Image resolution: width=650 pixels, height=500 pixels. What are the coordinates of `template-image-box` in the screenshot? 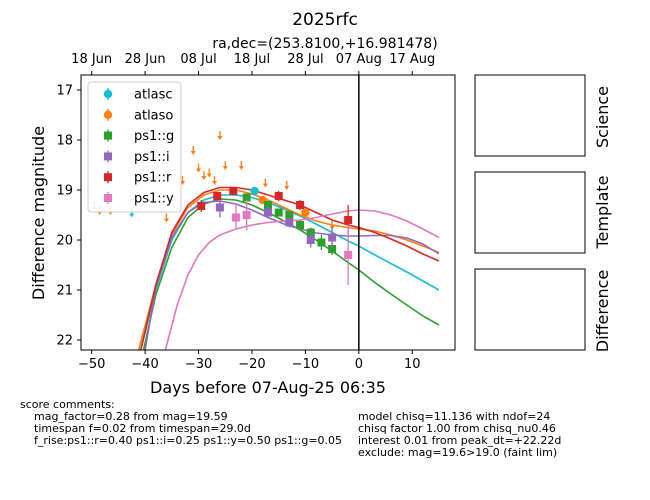 It's located at (530, 212).